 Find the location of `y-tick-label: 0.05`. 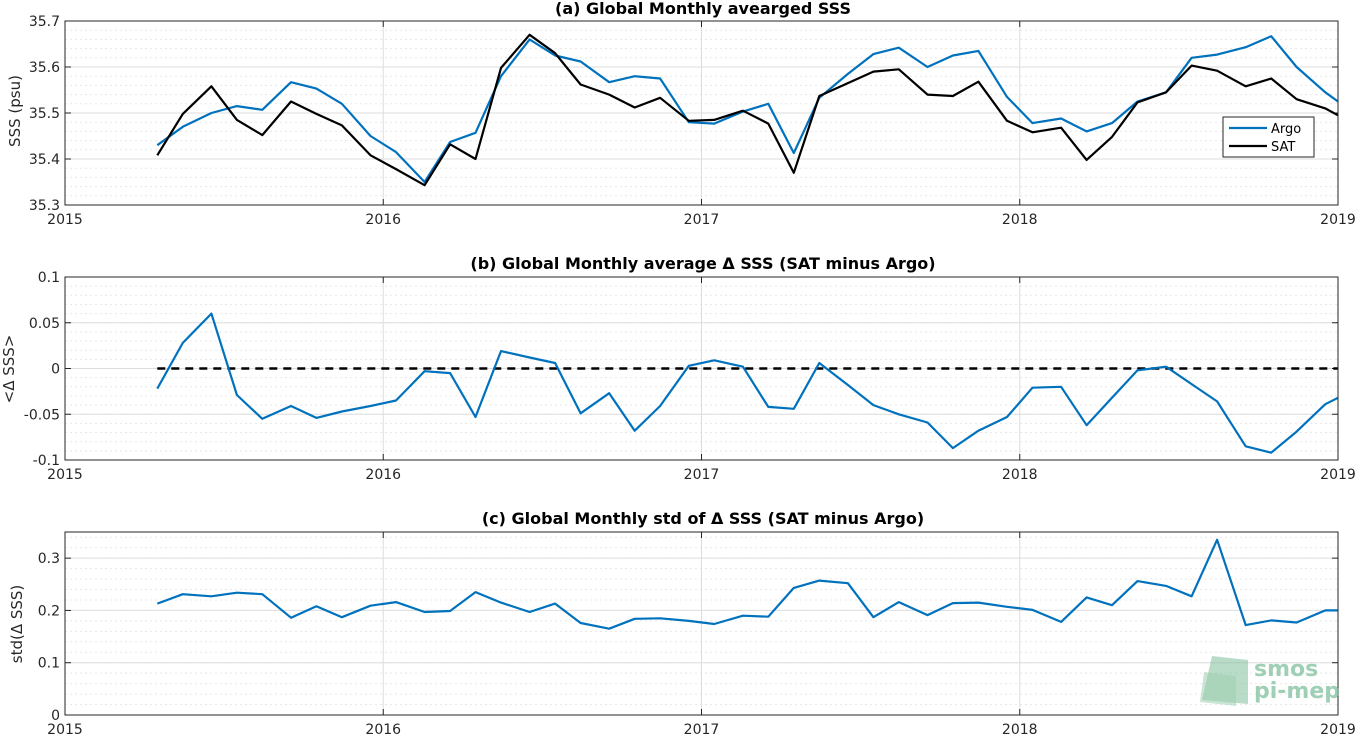

y-tick-label: 0.05 is located at coordinates (44, 324).